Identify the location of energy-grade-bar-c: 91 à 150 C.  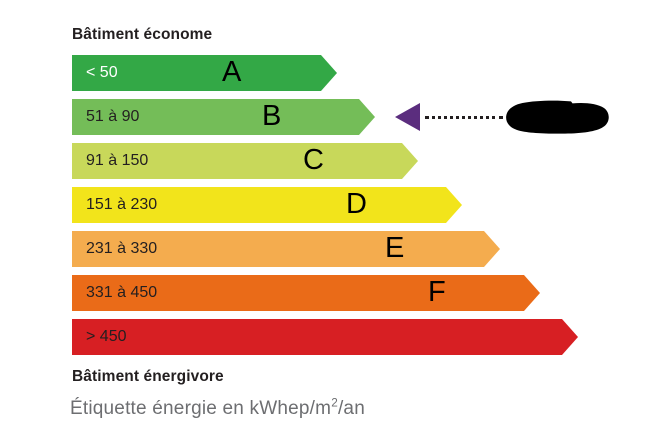
(245, 161).